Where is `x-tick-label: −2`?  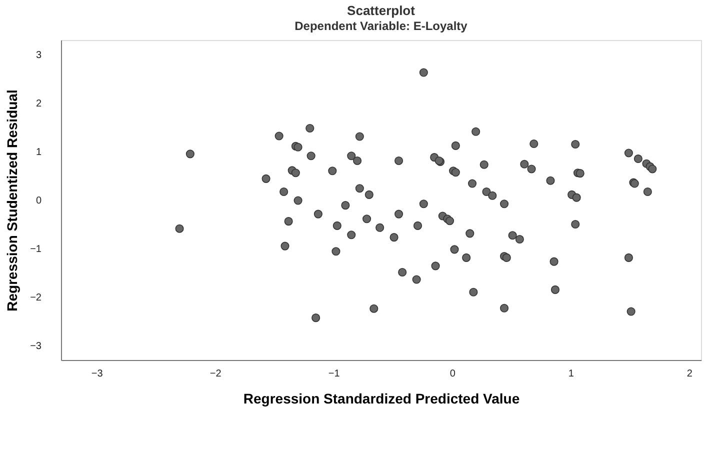
x-tick-label: −2 is located at coordinates (216, 374).